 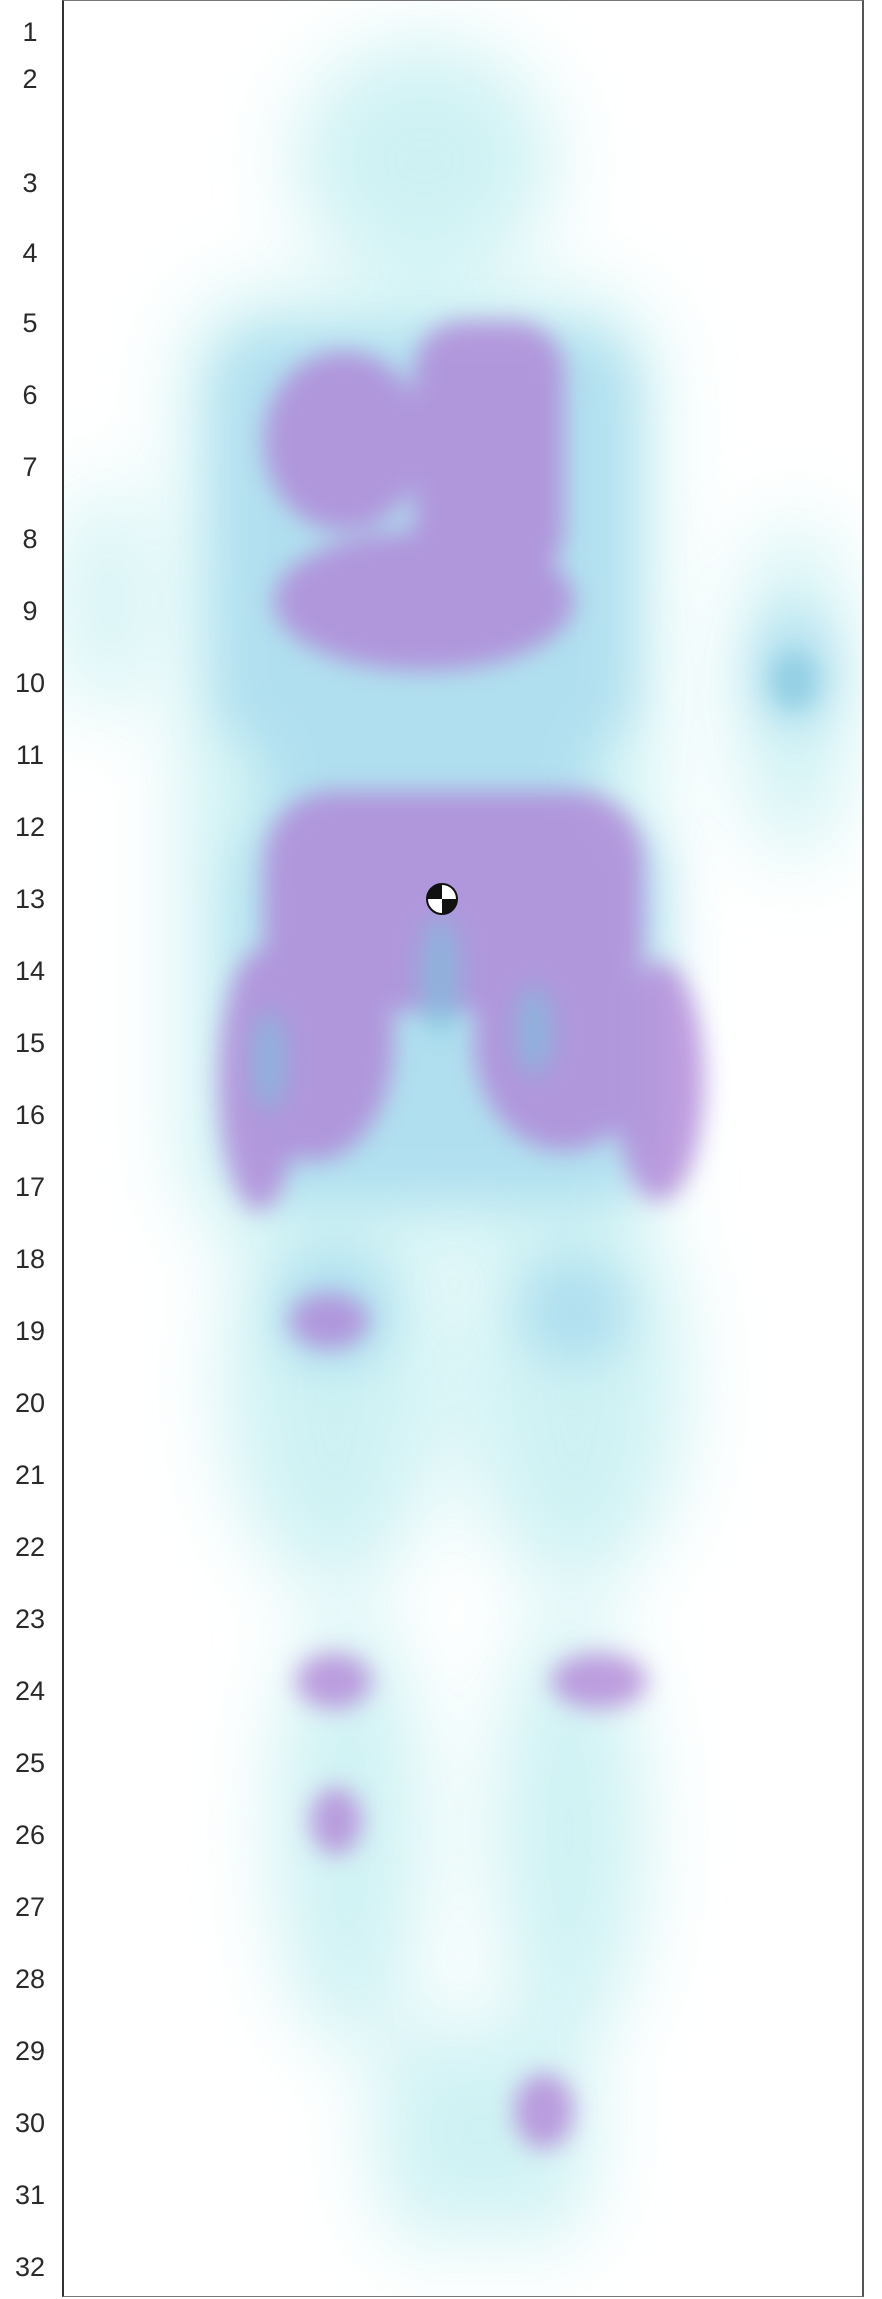 What do you see at coordinates (269, 1061) in the screenshot?
I see `left-teal-spot` at bounding box center [269, 1061].